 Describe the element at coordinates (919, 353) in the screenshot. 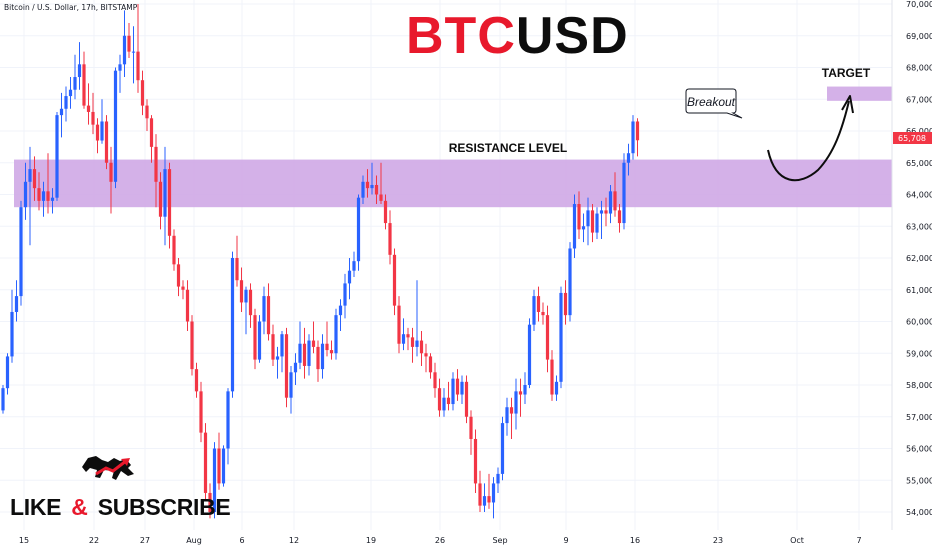

I see `y-tick-label: 59,000` at that location.